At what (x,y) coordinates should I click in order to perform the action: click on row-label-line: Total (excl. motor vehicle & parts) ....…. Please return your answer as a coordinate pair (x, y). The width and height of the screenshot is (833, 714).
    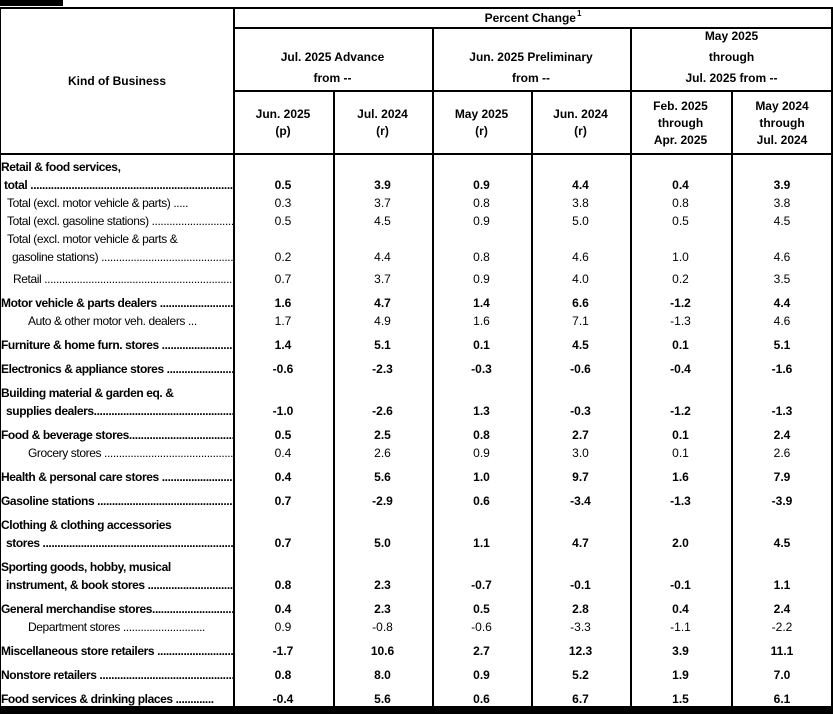
    Looking at the image, I should click on (97, 203).